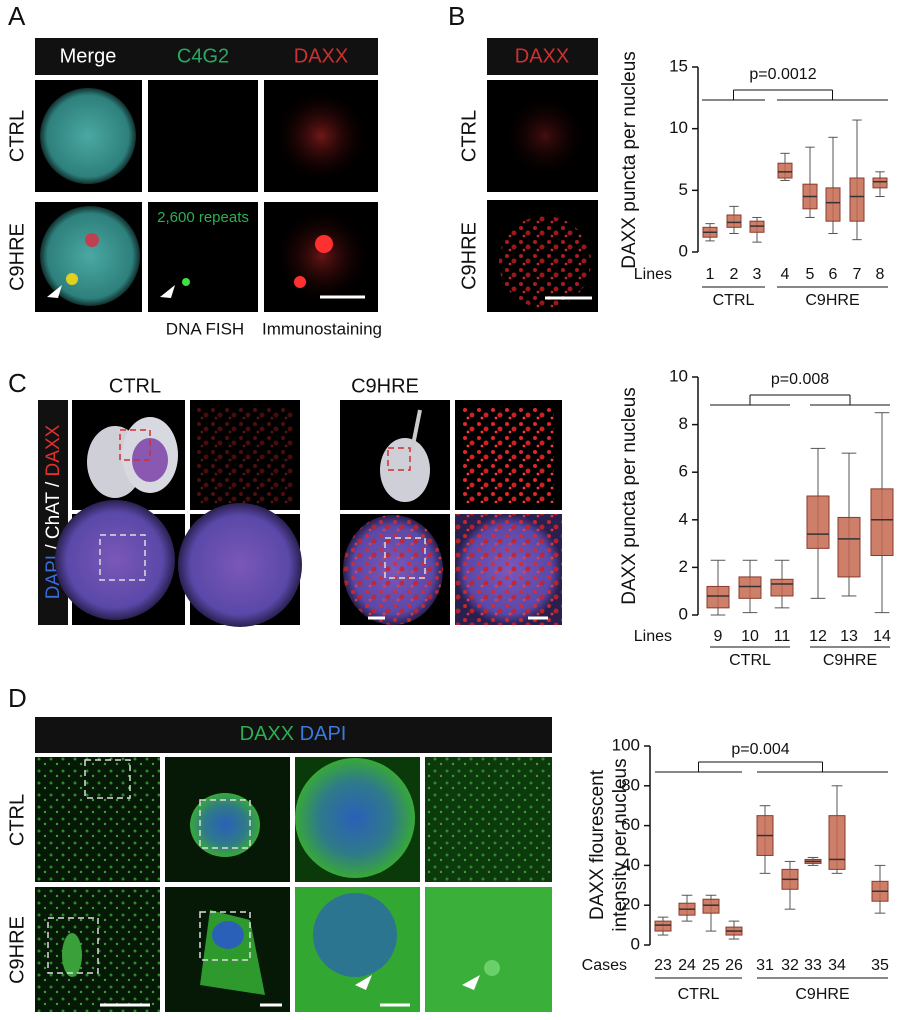  Describe the element at coordinates (782, 74) in the screenshot. I see `p-value: p=0.0012` at that location.